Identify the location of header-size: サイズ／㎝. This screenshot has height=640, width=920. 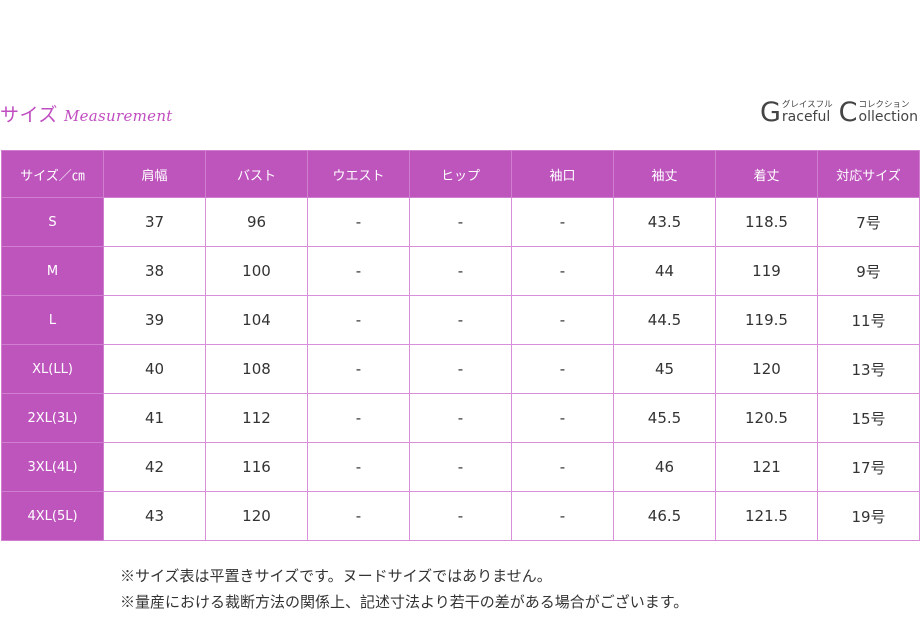
(52, 174).